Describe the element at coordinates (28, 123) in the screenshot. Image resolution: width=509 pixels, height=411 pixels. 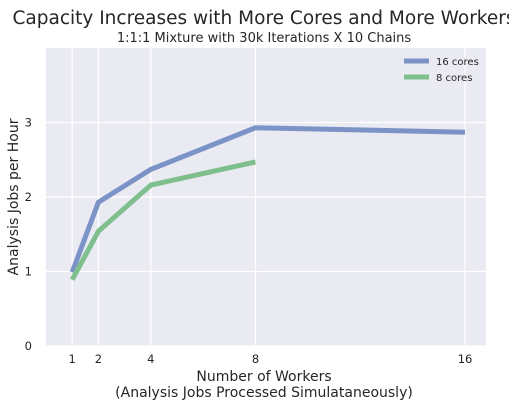
I see `y-tick-label: 3` at that location.